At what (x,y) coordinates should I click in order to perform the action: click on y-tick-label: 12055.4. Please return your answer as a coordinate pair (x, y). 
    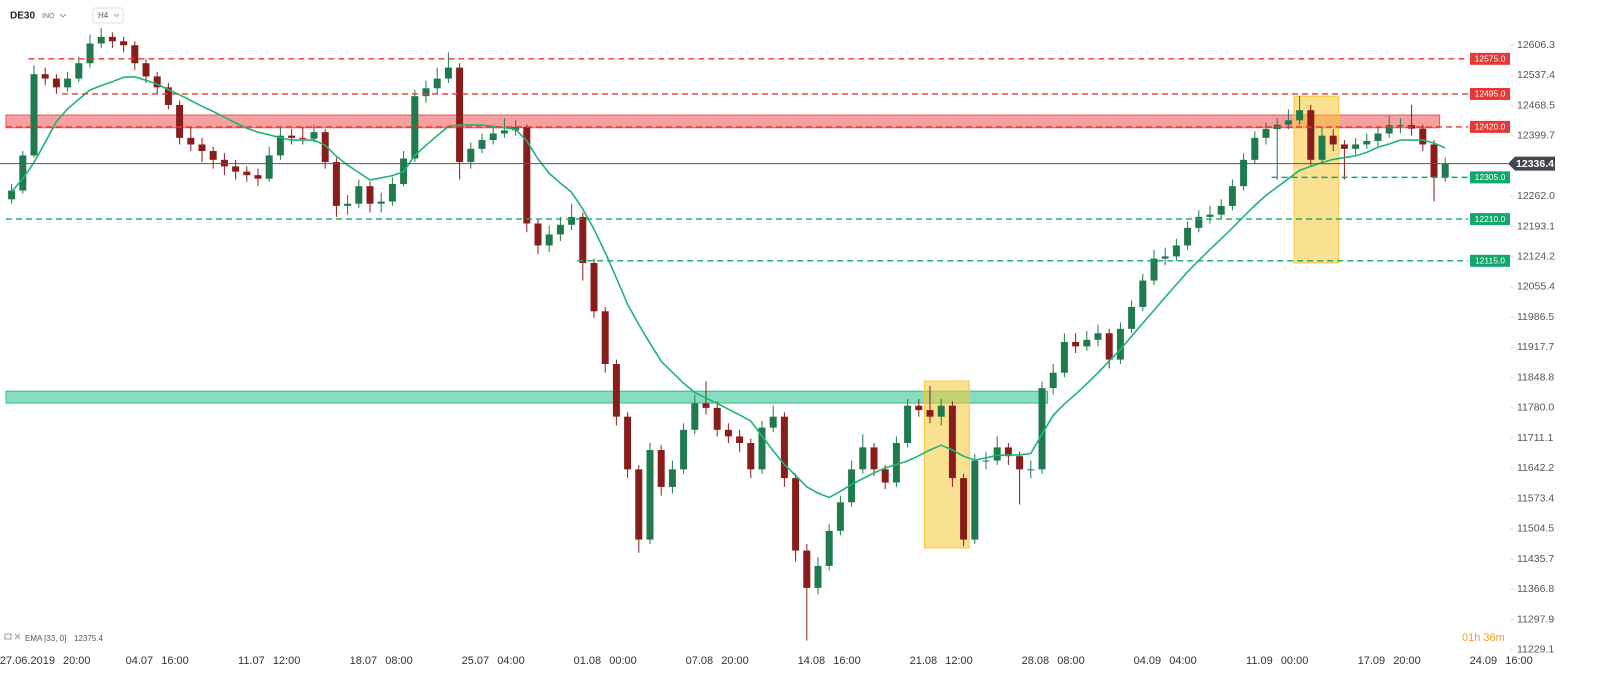
    Looking at the image, I should click on (1536, 287).